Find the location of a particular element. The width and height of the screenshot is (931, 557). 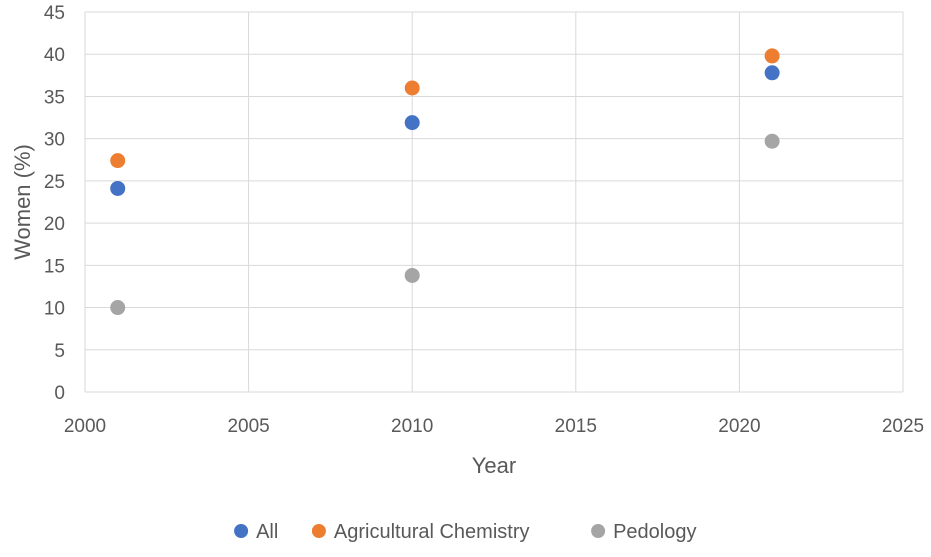

legend: All Agricultural Chemistry Pedology is located at coordinates (465, 532).